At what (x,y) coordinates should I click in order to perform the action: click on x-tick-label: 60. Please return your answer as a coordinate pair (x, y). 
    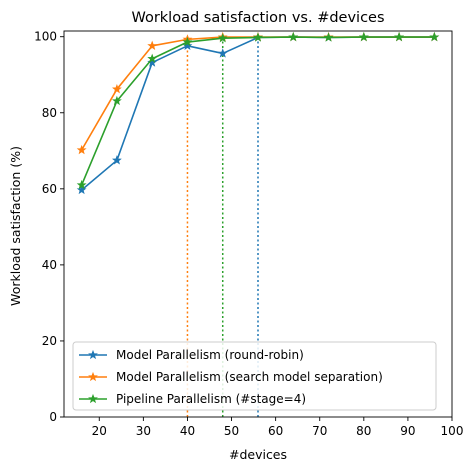
    Looking at the image, I should click on (275, 431).